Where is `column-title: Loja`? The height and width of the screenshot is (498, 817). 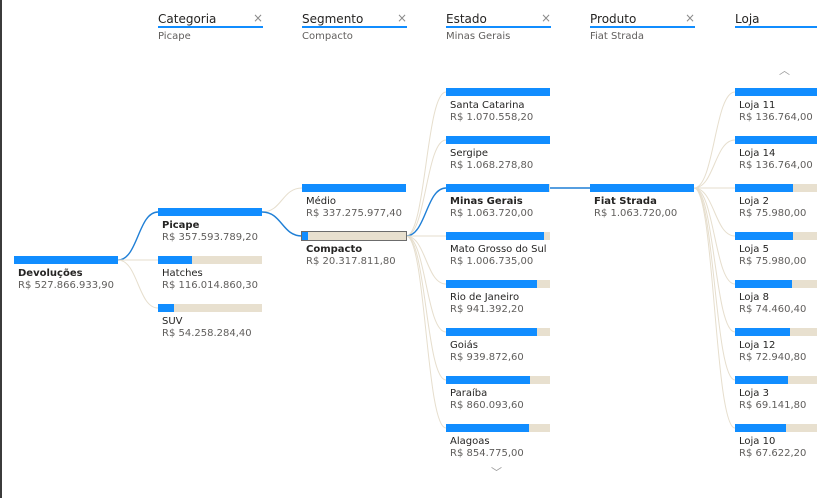 column-title: Loja is located at coordinates (747, 19).